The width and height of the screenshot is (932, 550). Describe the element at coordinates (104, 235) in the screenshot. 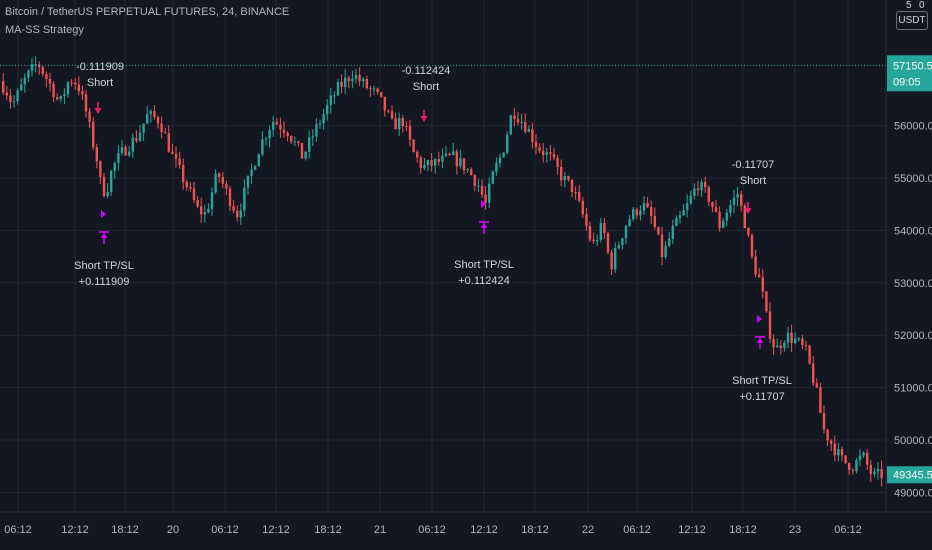

I see `exit-arrowhead` at that location.